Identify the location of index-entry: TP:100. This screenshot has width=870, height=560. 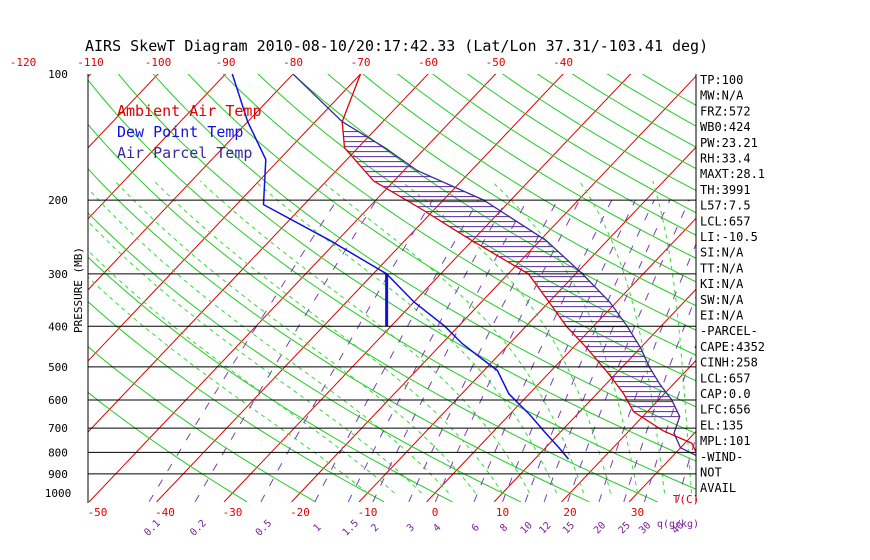
(721, 80).